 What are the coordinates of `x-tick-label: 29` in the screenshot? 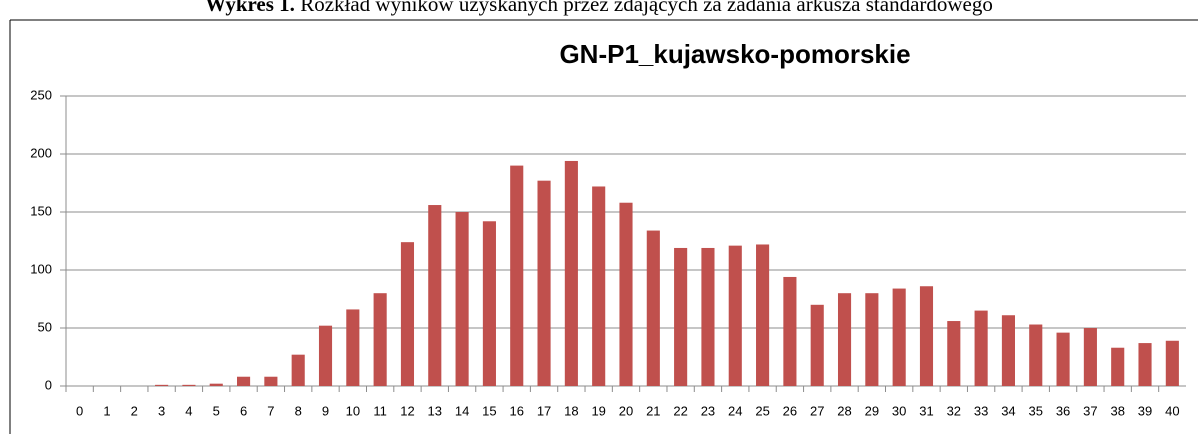 It's located at (872, 410).